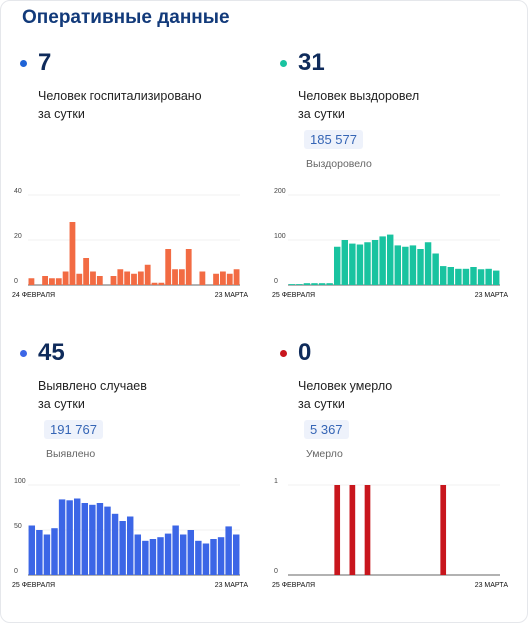 The image size is (528, 630). What do you see at coordinates (311, 62) in the screenshot?
I see `recovered-count: 31` at bounding box center [311, 62].